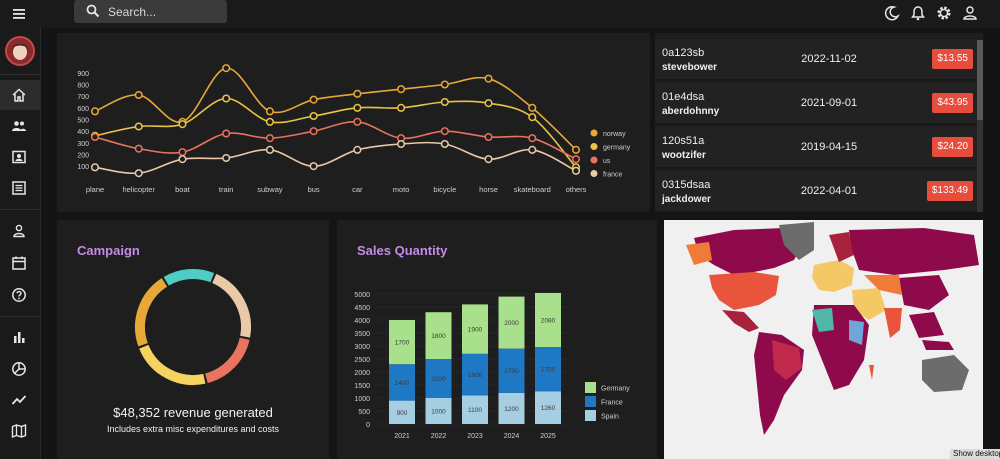 The image size is (1000, 459). I want to click on sidebar-item-home, so click(20, 95).